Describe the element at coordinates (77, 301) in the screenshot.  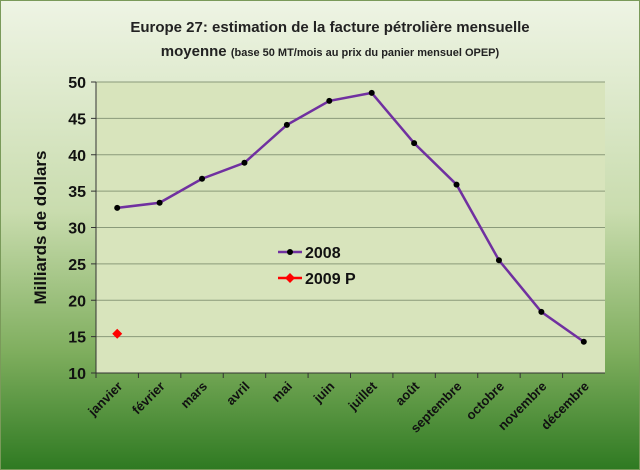
I see `y-tick-label: 20` at that location.